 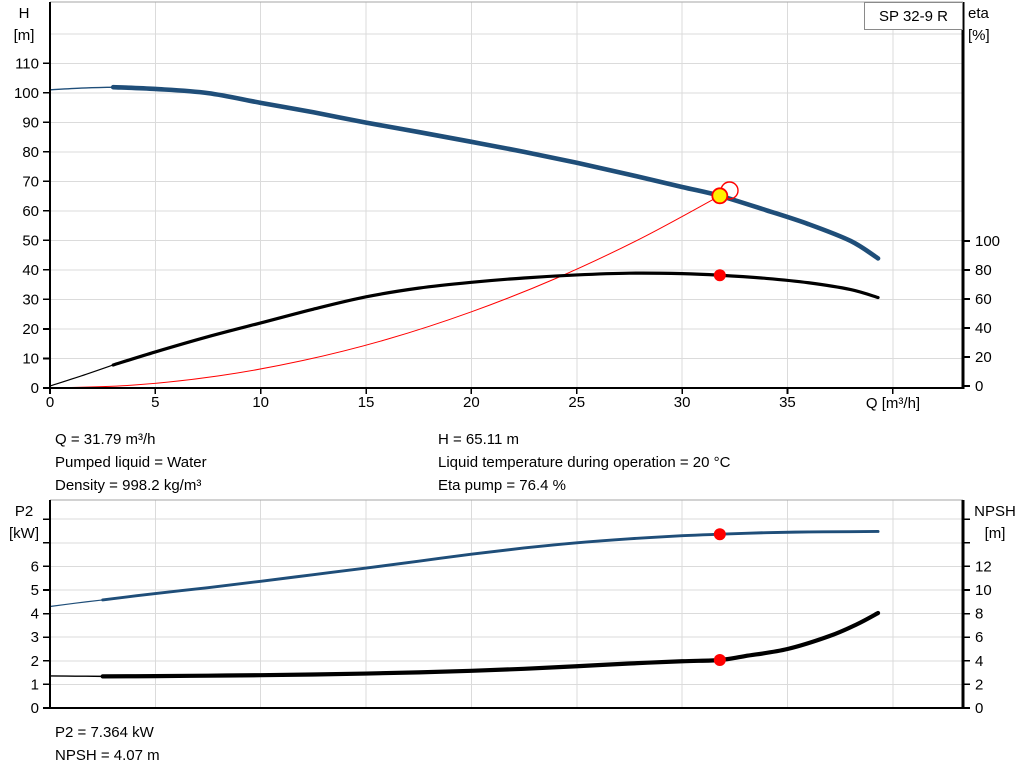 What do you see at coordinates (35, 590) in the screenshot?
I see `tick-label-left: 5` at bounding box center [35, 590].